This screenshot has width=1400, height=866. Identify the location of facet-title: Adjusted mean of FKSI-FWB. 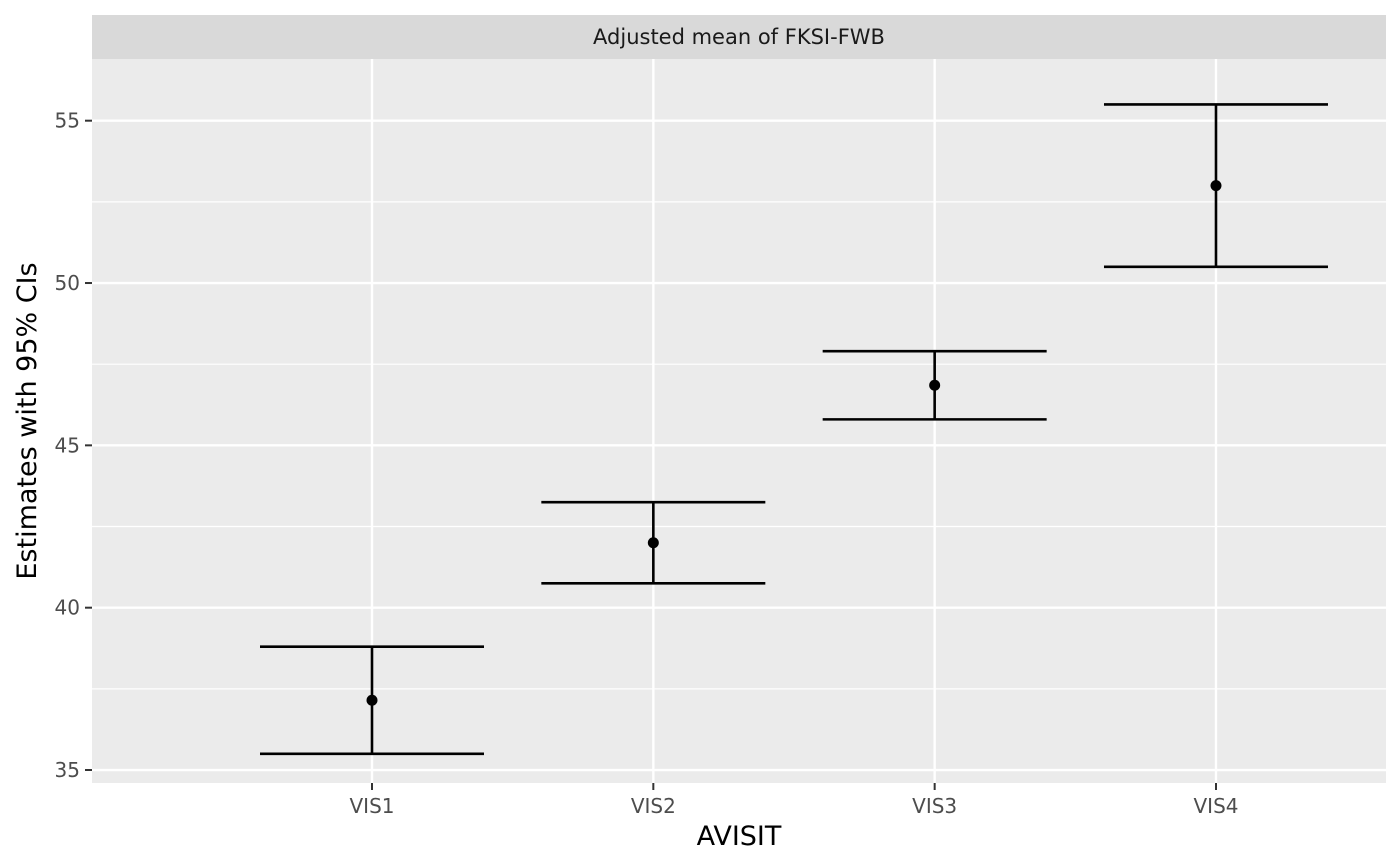
(739, 37).